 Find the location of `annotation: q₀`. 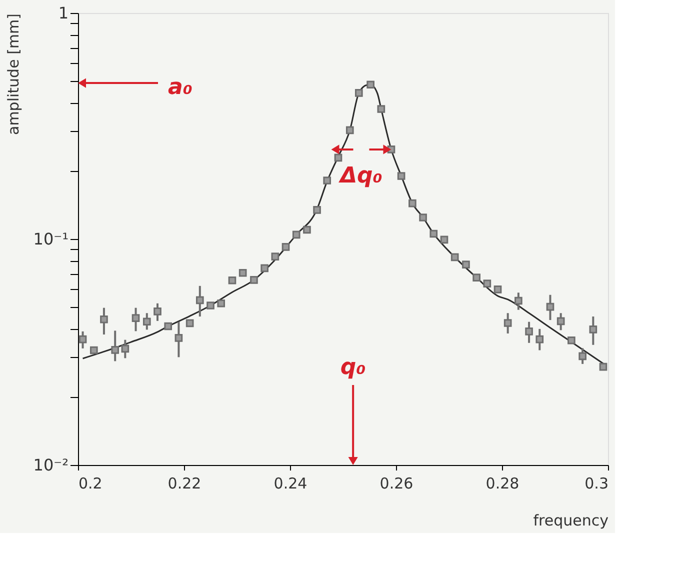

annotation: q₀ is located at coordinates (353, 367).